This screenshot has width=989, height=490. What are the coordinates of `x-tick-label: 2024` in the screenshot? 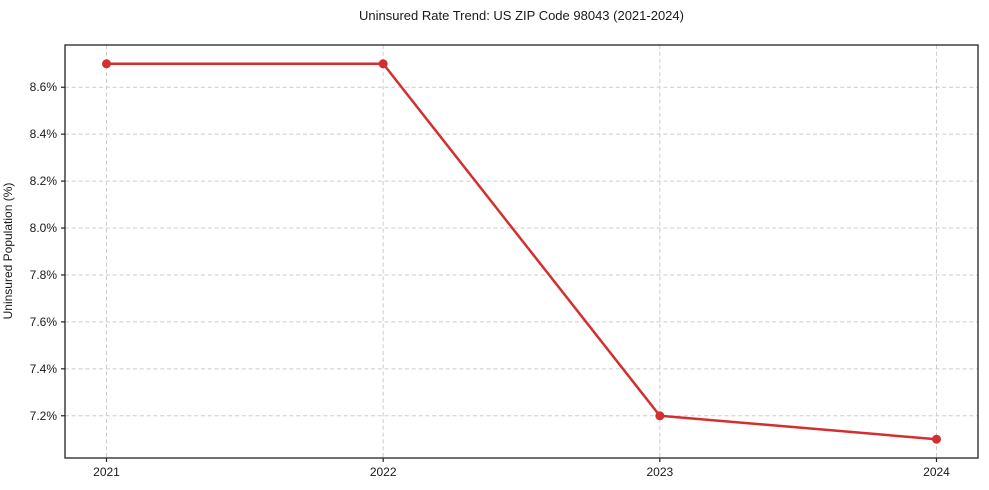 It's located at (936, 472).